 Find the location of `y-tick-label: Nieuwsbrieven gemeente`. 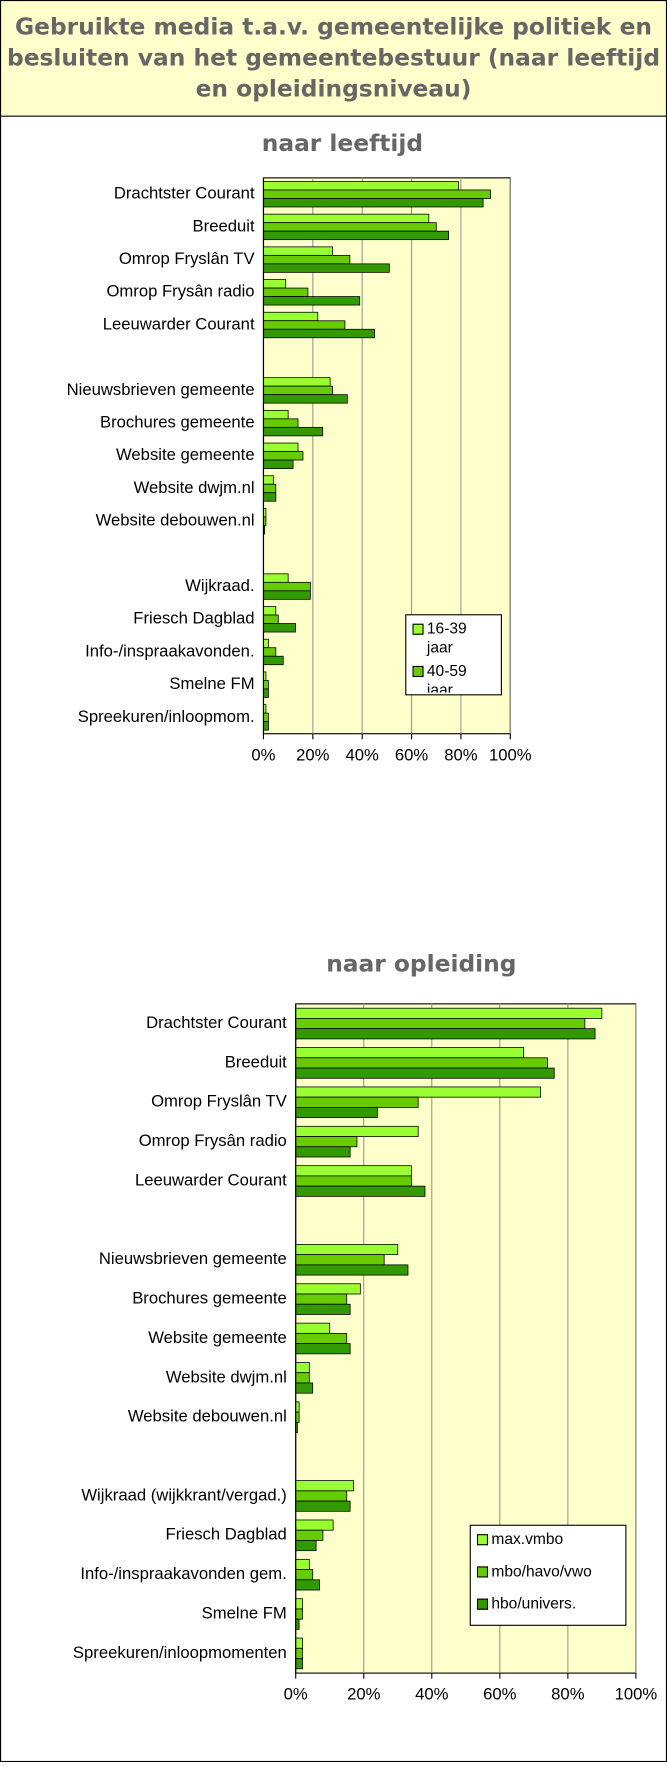

y-tick-label: Nieuwsbrieven gemeente is located at coordinates (193, 1258).